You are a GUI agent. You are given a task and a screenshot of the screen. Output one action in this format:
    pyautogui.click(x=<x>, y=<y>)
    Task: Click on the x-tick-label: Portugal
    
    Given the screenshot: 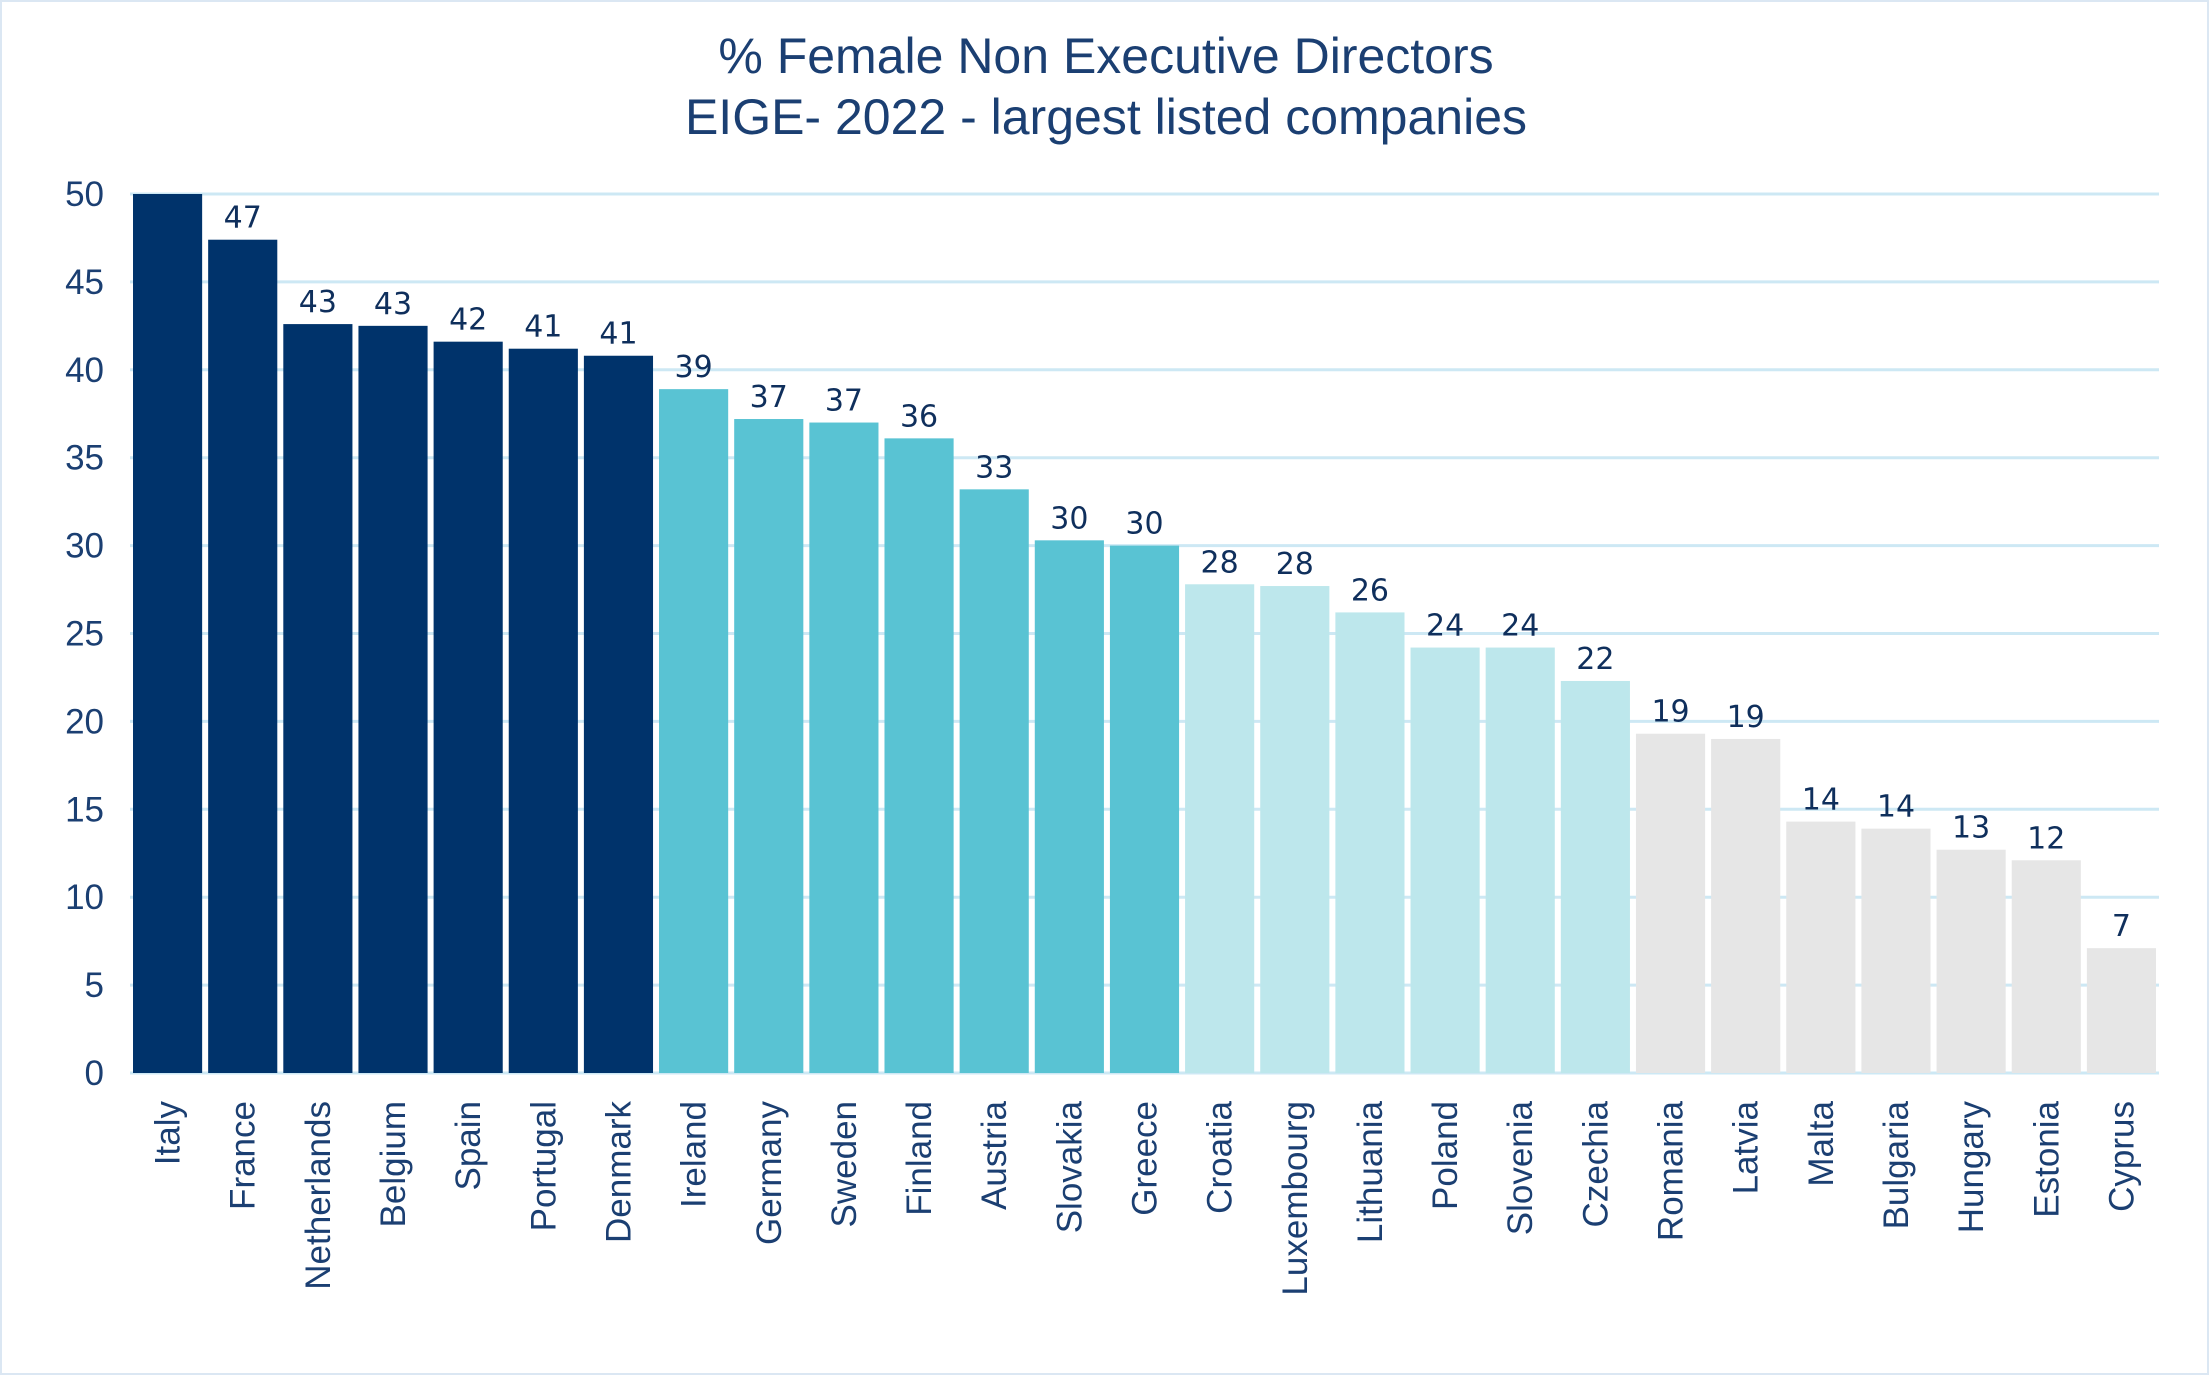 What is the action you would take?
    pyautogui.click(x=543, y=1166)
    